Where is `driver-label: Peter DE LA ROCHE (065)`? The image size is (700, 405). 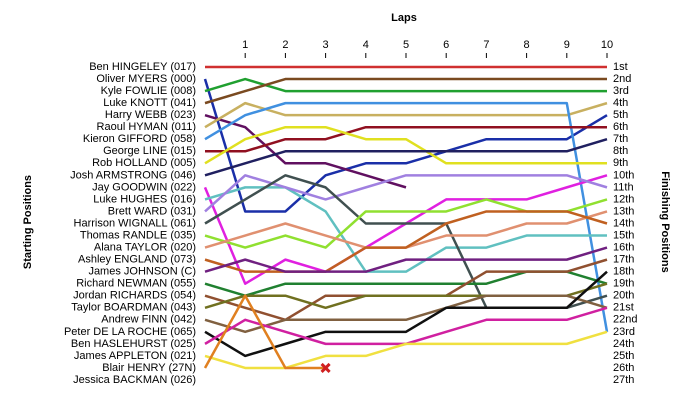 driver-label: Peter DE LA ROCHE (065) is located at coordinates (130, 332).